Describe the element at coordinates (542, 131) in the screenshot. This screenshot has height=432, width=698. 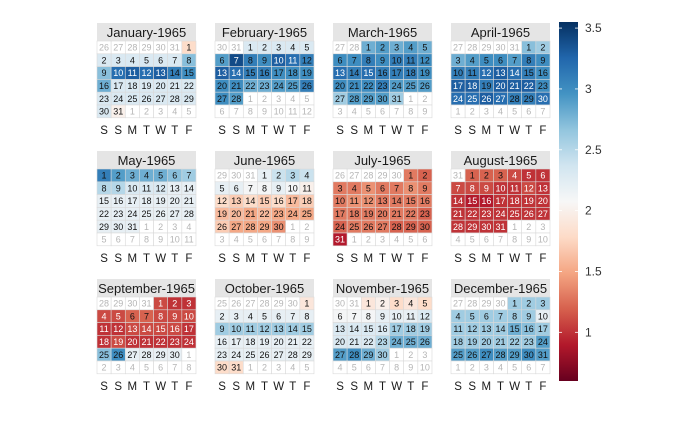
I see `weekday-label: F` at that location.